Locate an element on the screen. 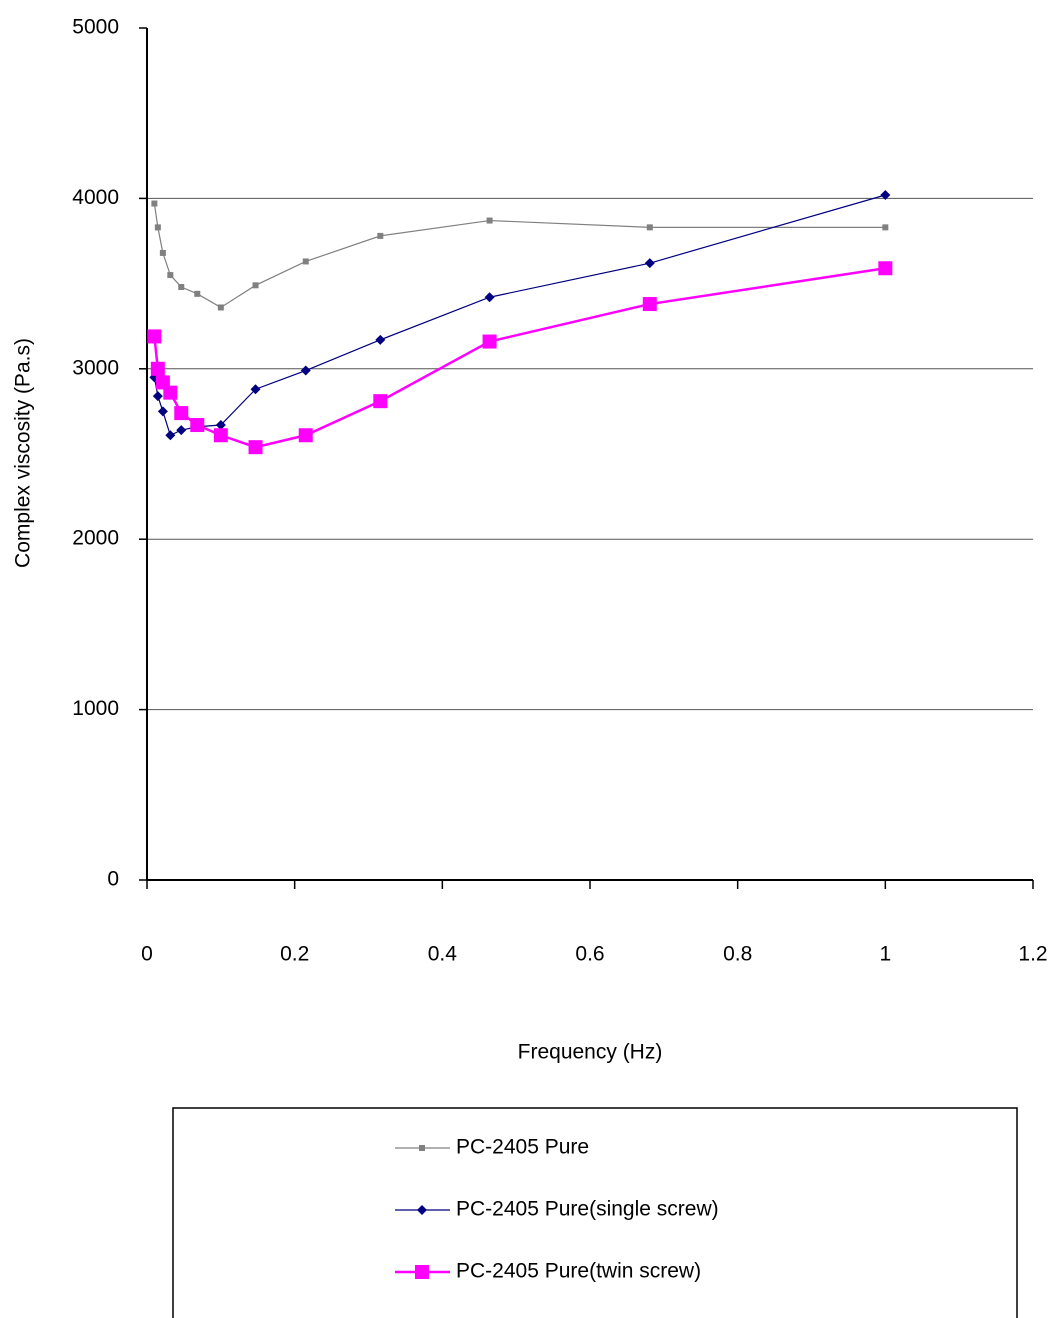 This screenshot has height=1318, width=1058. legend-box is located at coordinates (595, 1212).